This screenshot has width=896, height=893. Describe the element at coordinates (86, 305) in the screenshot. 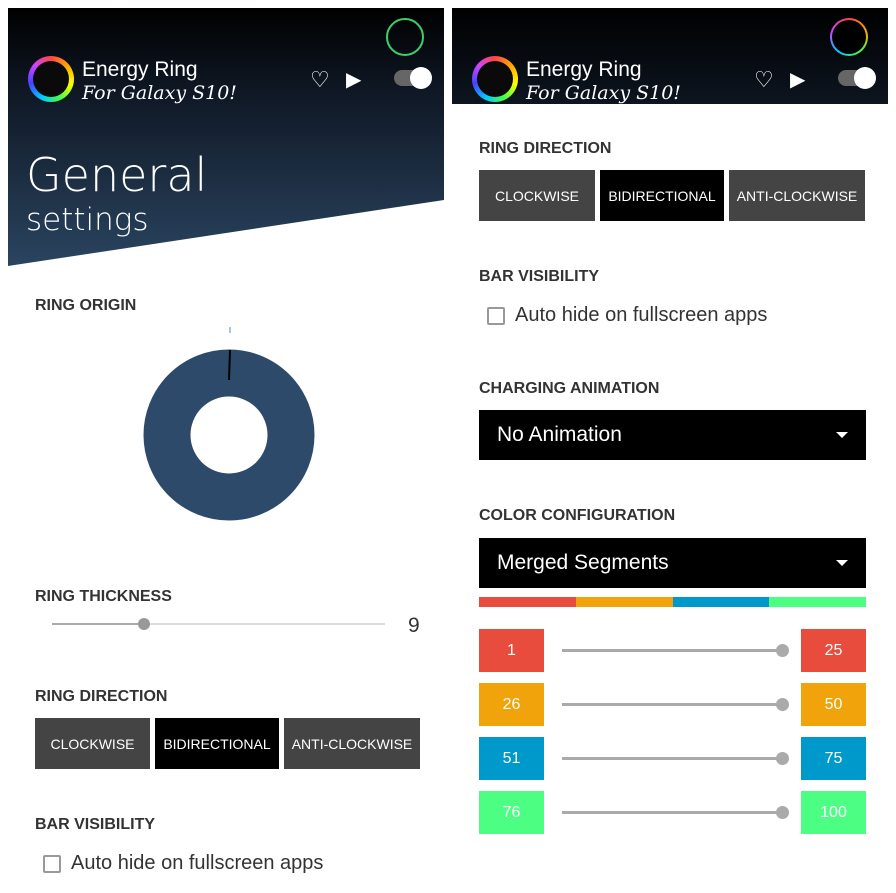

I see `section-ring-origin: RING ORIGIN` at that location.